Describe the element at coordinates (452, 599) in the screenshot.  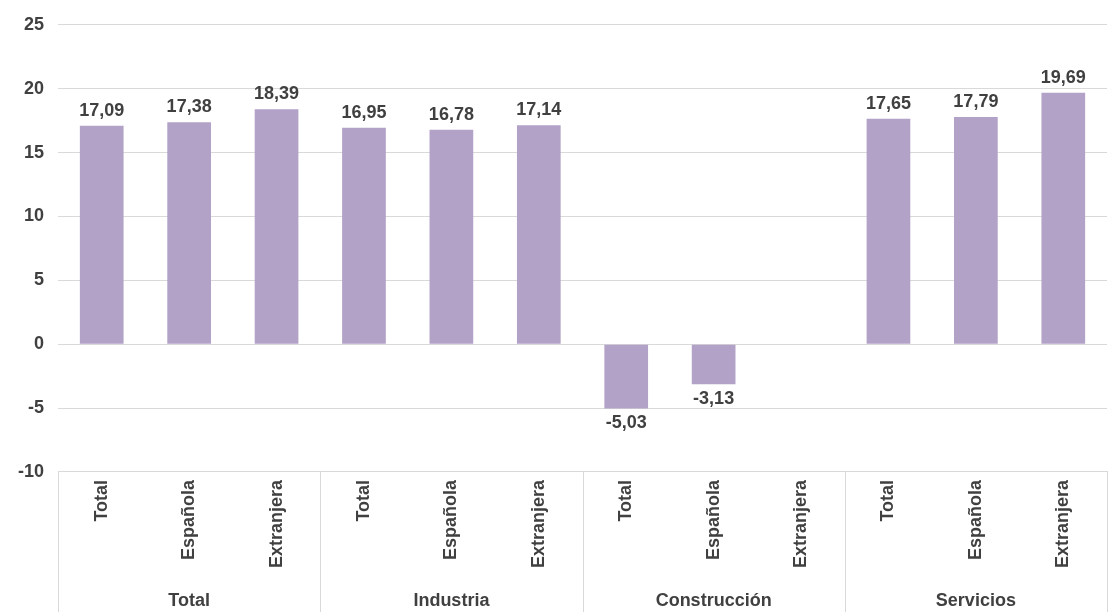
I see `text: Industria` at that location.